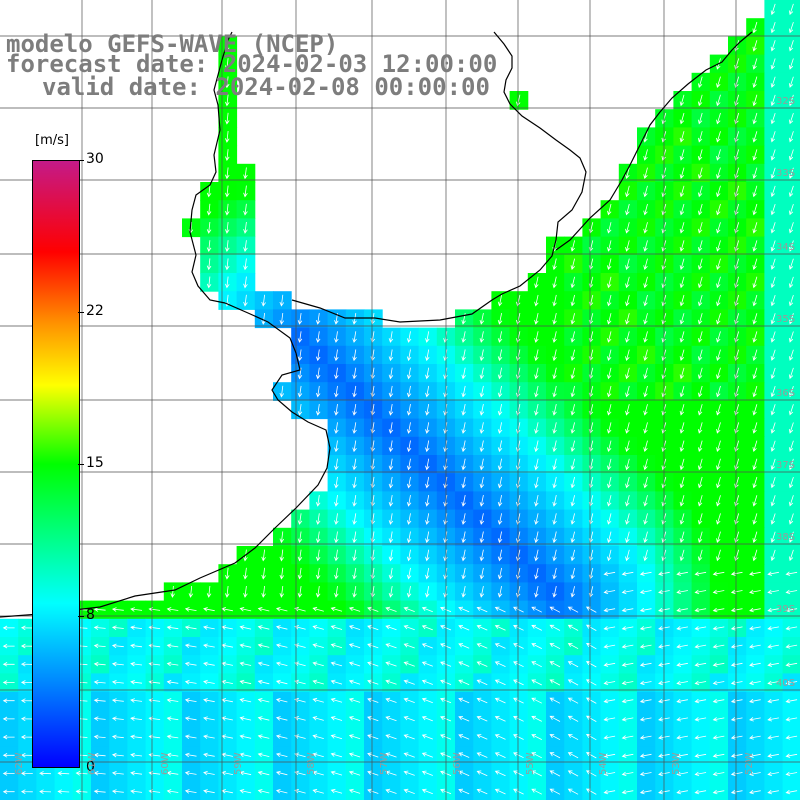 This screenshot has width=800, height=800. What do you see at coordinates (439, 177) in the screenshot?
I see `coastline-estuary-north` at bounding box center [439, 177].